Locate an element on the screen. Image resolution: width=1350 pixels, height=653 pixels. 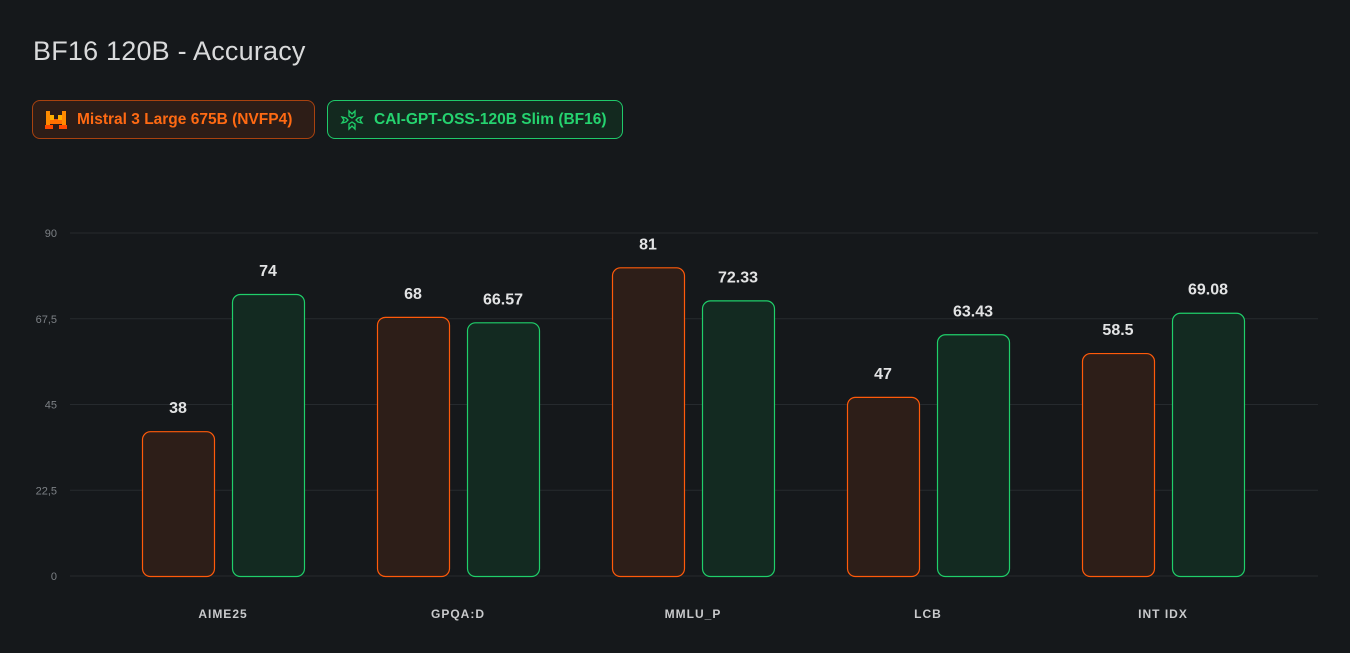
y-tick-label: 67,5 is located at coordinates (46, 320).